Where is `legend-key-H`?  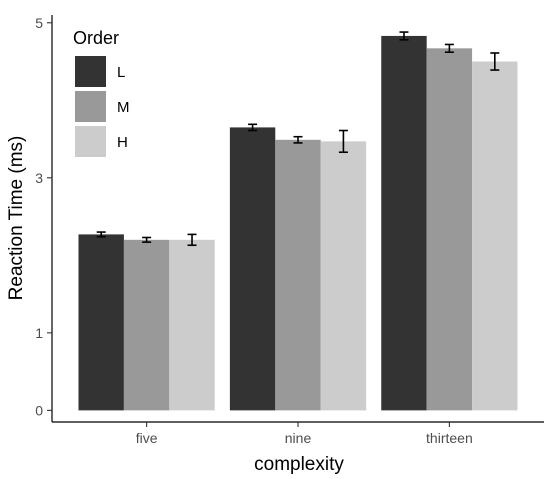 legend-key-H is located at coordinates (90, 141).